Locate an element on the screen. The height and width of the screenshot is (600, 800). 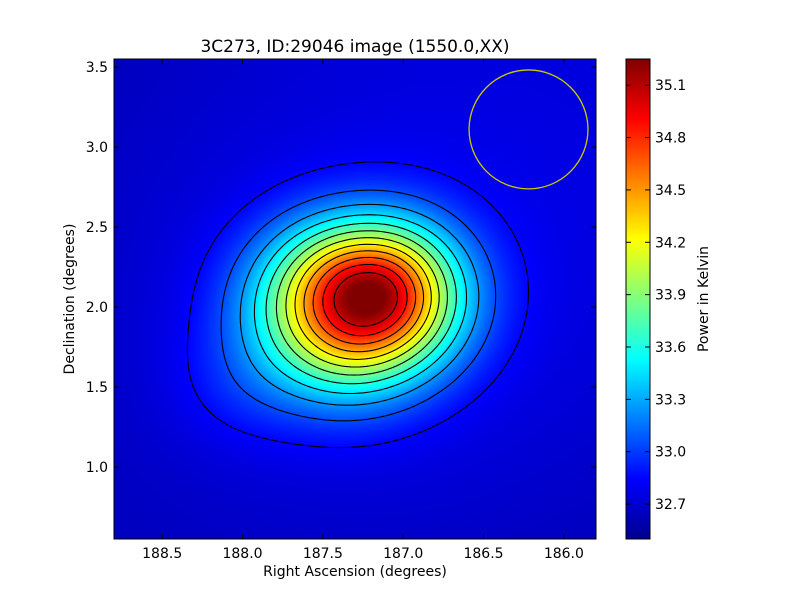
colorbar-tick-label: 34.5 is located at coordinates (670, 191).